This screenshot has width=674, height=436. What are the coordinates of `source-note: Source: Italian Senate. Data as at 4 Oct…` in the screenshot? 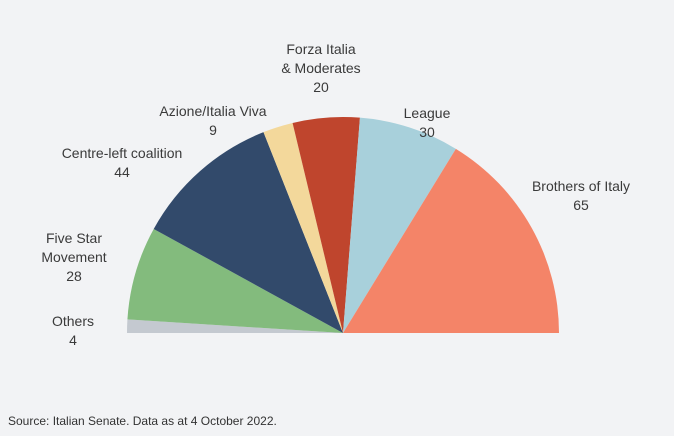 It's located at (142, 421).